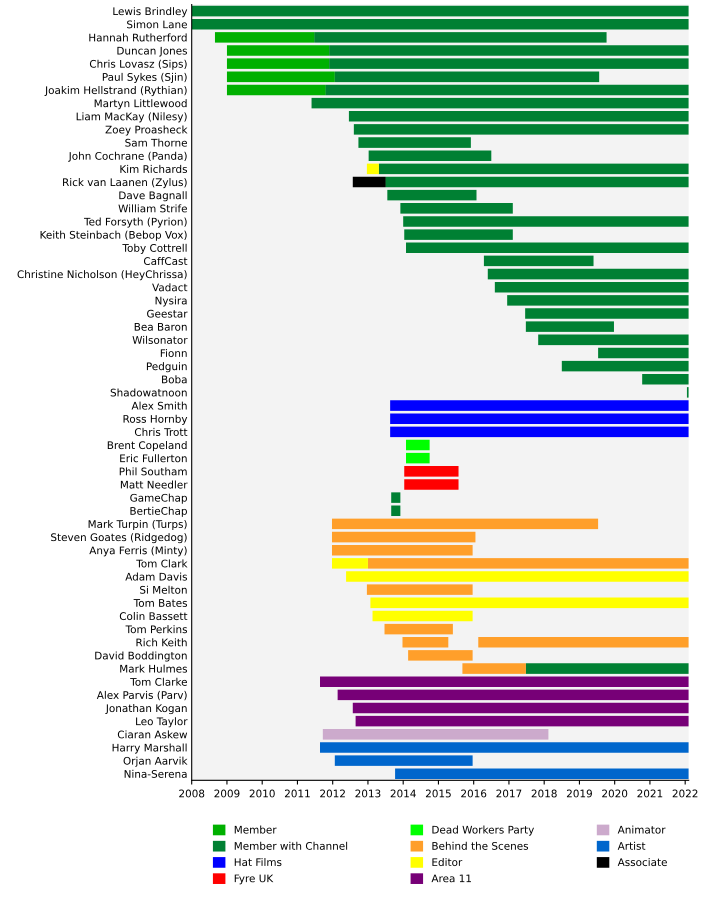 The height and width of the screenshot is (899, 710). What do you see at coordinates (153, 471) in the screenshot?
I see `y-tick-label: Phil Southam` at bounding box center [153, 471].